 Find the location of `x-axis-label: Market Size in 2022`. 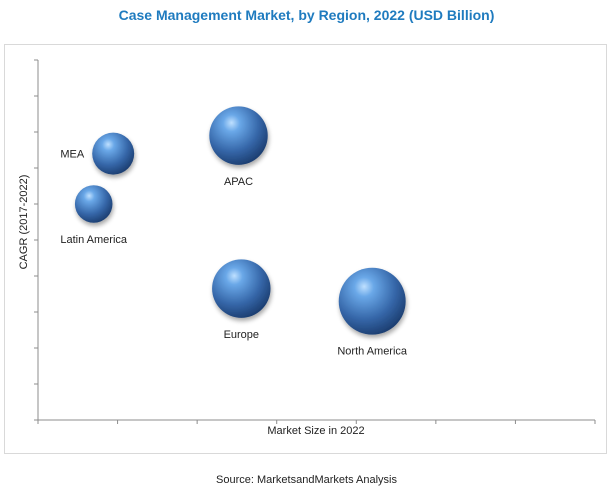

x-axis-label: Market Size in 2022 is located at coordinates (315, 431).